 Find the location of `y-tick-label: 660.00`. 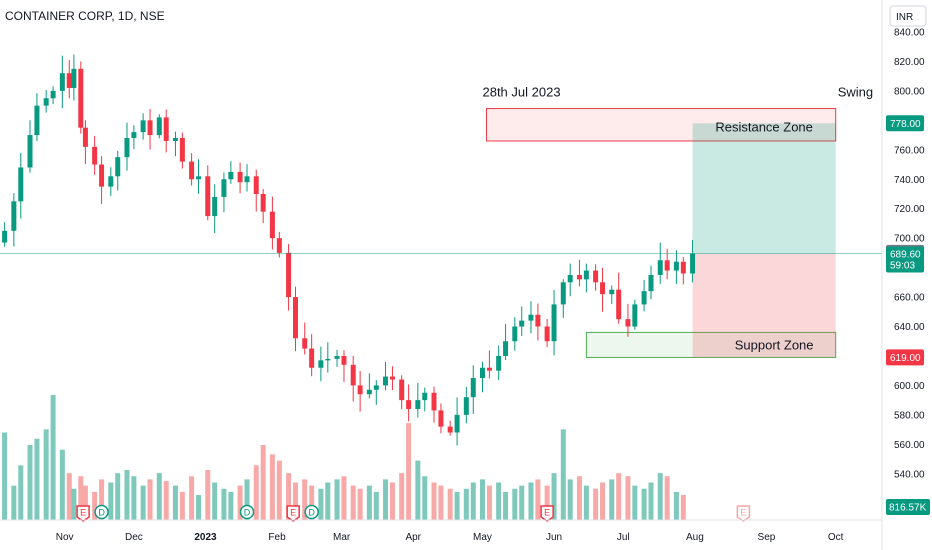

y-tick-label: 660.00 is located at coordinates (909, 298).